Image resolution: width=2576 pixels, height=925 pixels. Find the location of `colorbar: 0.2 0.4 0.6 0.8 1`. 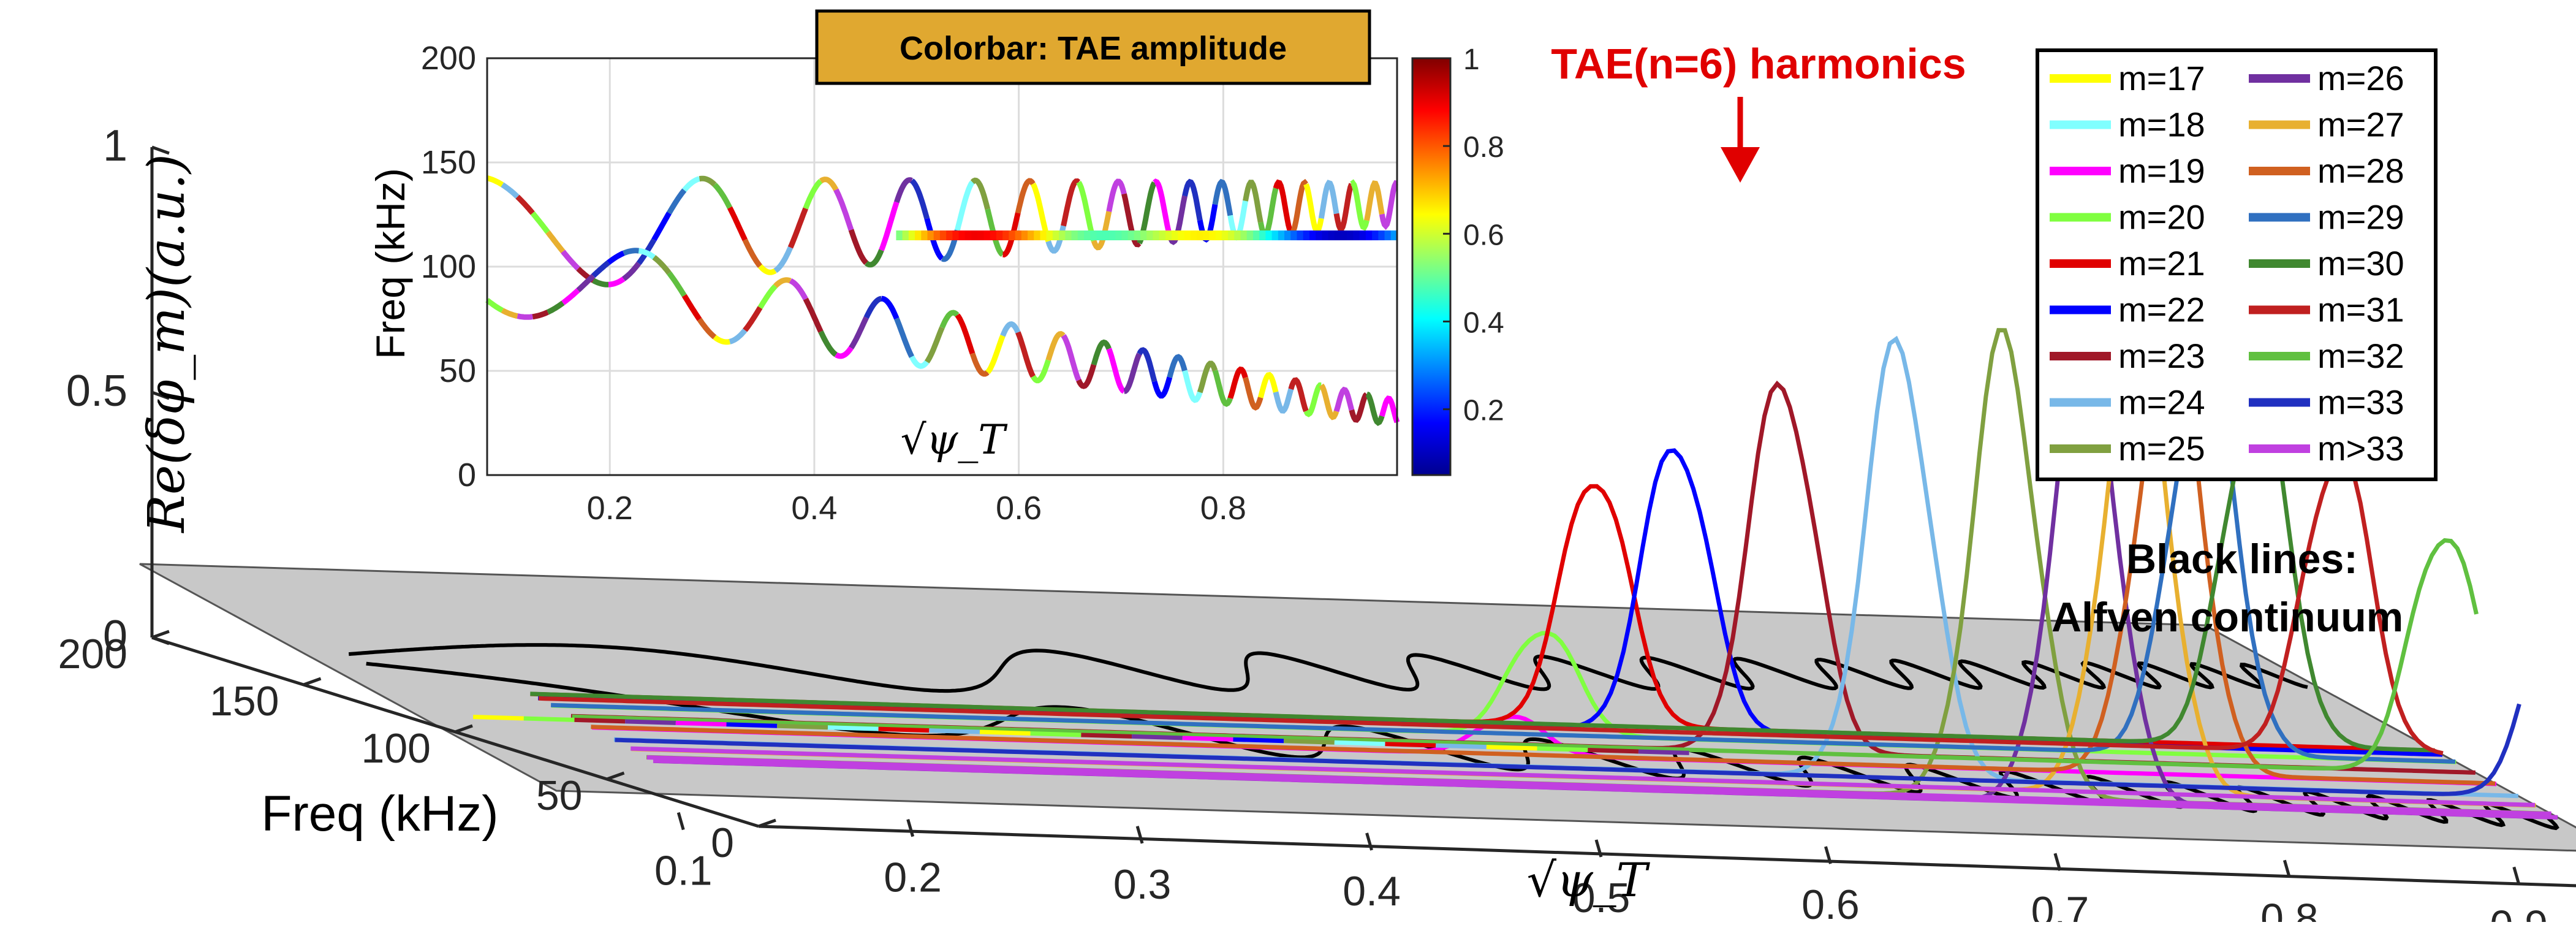

colorbar: 0.2 0.4 0.6 0.8 1 is located at coordinates (1458, 260).